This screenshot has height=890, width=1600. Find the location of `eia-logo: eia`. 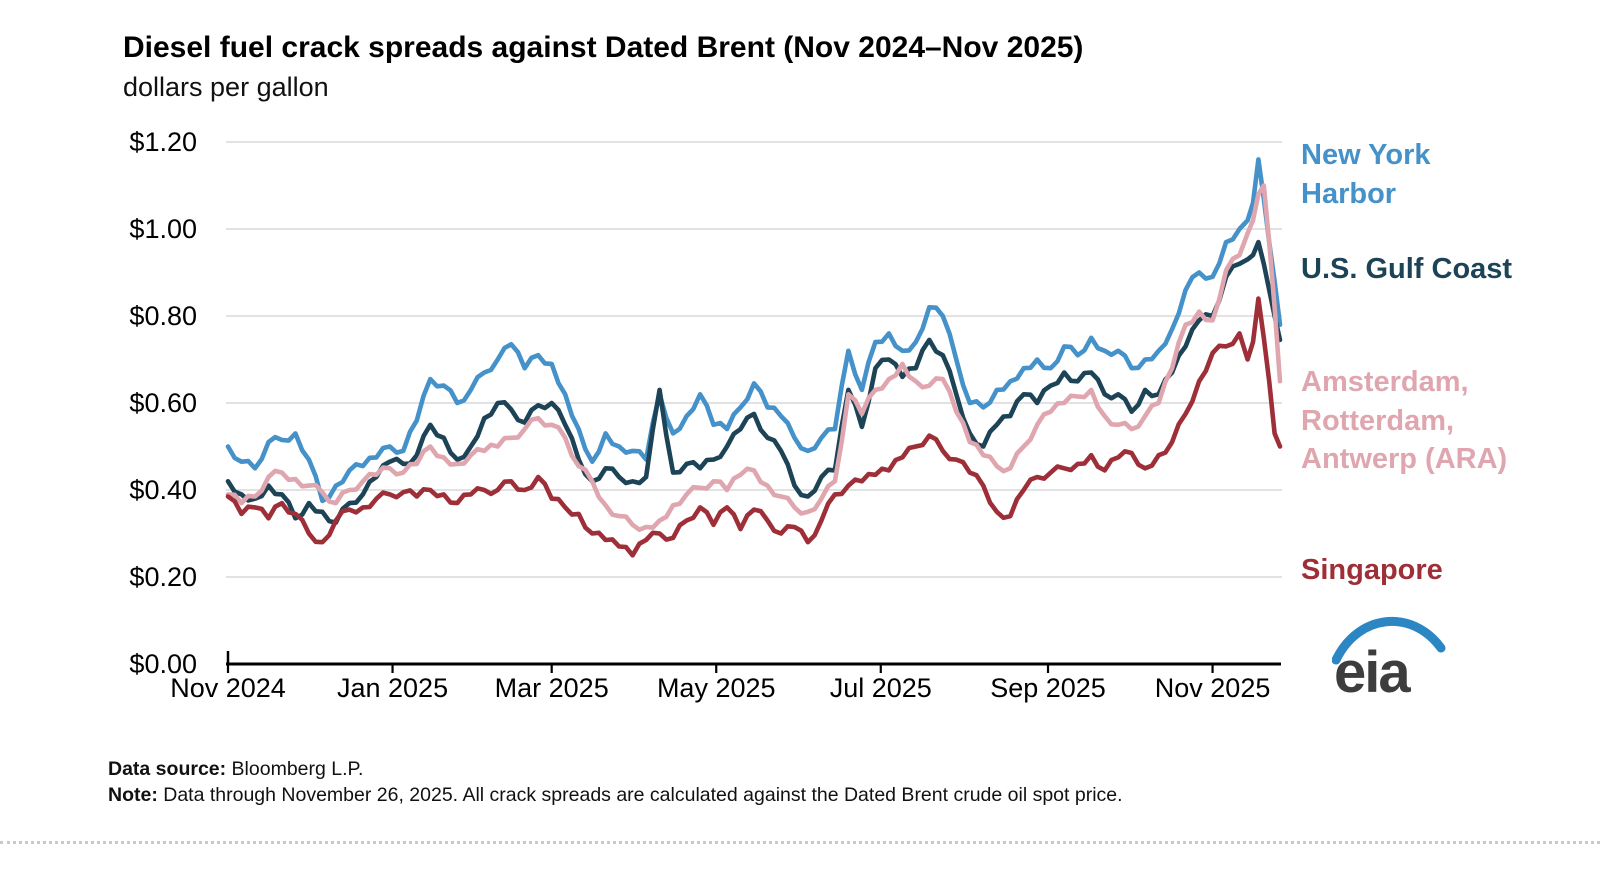

eia-logo: eia is located at coordinates (1389, 655).